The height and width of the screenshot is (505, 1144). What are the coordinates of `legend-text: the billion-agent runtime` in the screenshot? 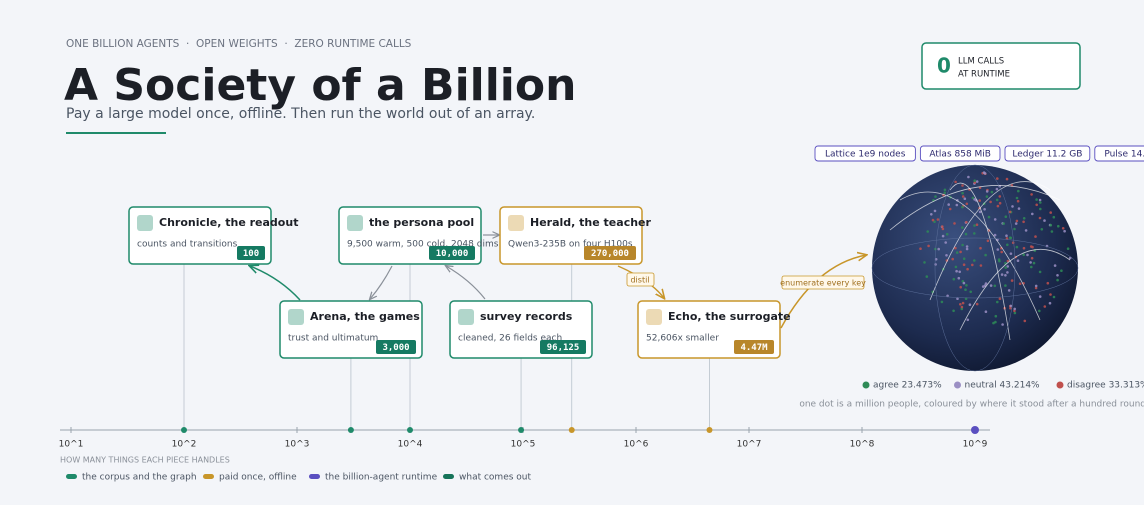 It's located at (381, 478).